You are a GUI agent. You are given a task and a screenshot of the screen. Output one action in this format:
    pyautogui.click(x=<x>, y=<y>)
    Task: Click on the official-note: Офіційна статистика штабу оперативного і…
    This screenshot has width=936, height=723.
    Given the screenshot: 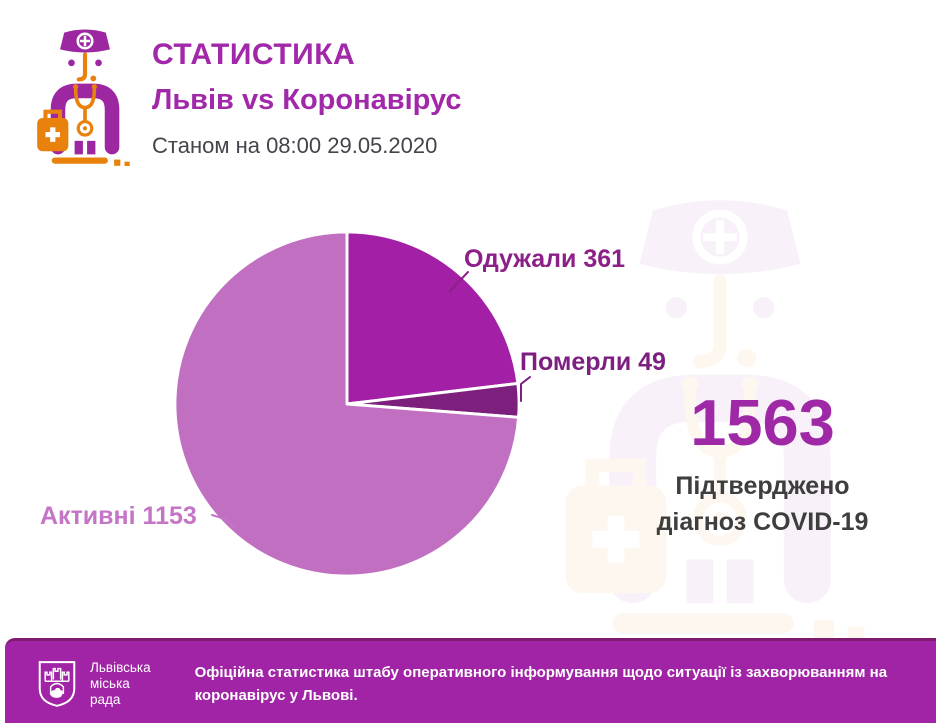 What is the action you would take?
    pyautogui.click(x=541, y=684)
    